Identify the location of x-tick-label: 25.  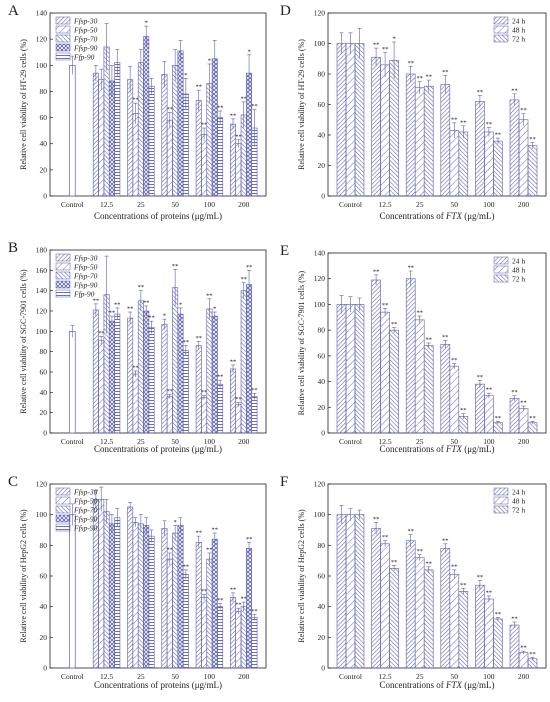
(420, 204).